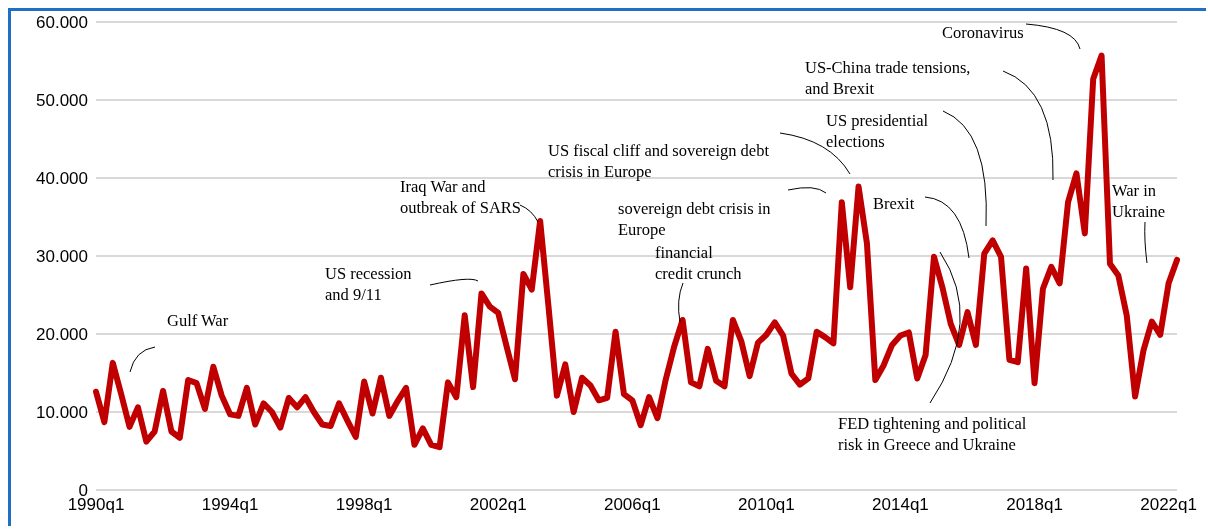 The width and height of the screenshot is (1208, 529). Describe the element at coordinates (888, 78) in the screenshot. I see `annotation: US-China trade tensions, and Brexit` at that location.